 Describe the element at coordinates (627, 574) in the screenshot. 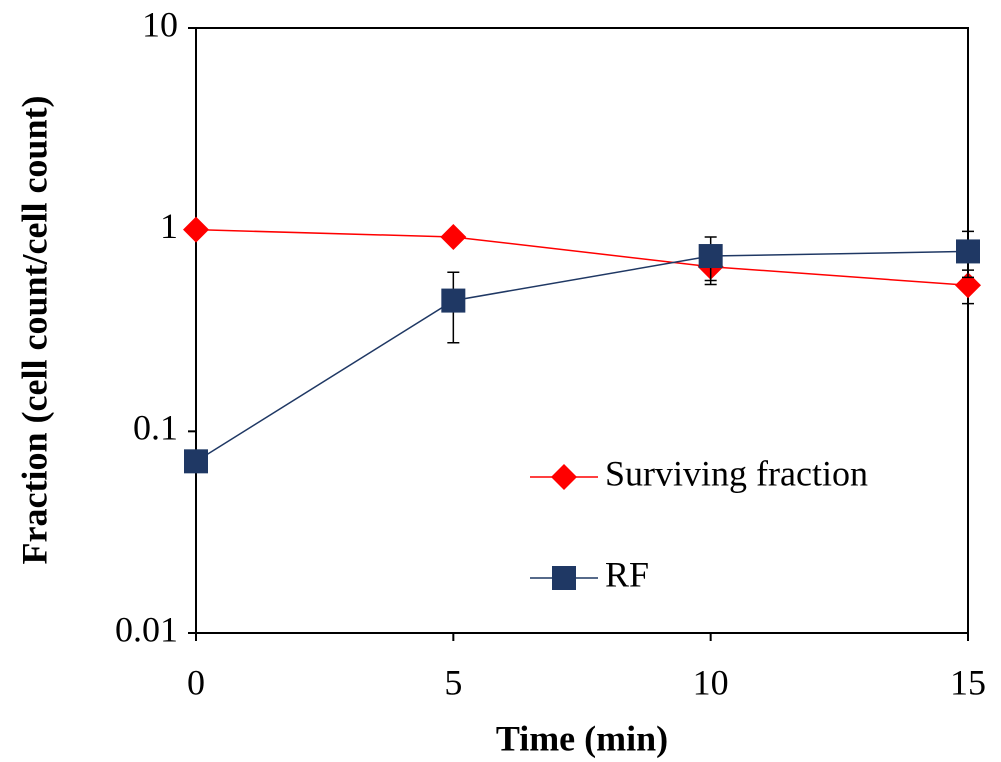

I see `legend-label: RF` at that location.